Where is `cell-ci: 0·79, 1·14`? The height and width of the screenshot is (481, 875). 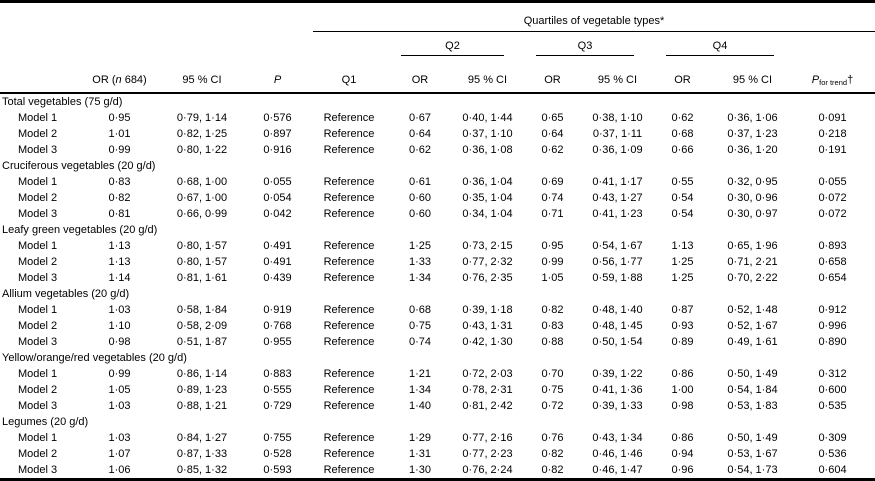
cell-ci: 0·79, 1·14 is located at coordinates (202, 118).